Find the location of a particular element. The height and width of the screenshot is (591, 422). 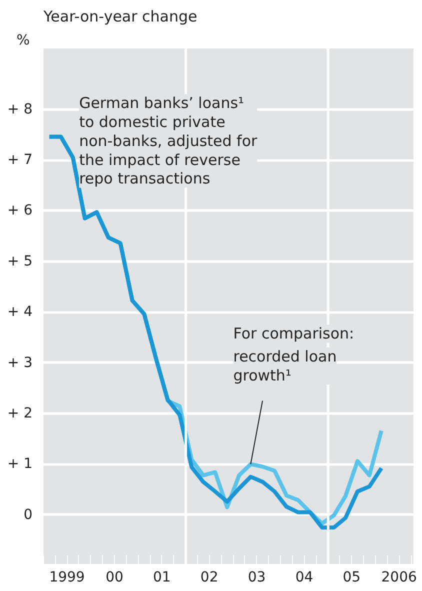

x-tick-label: 1999 is located at coordinates (67, 578).